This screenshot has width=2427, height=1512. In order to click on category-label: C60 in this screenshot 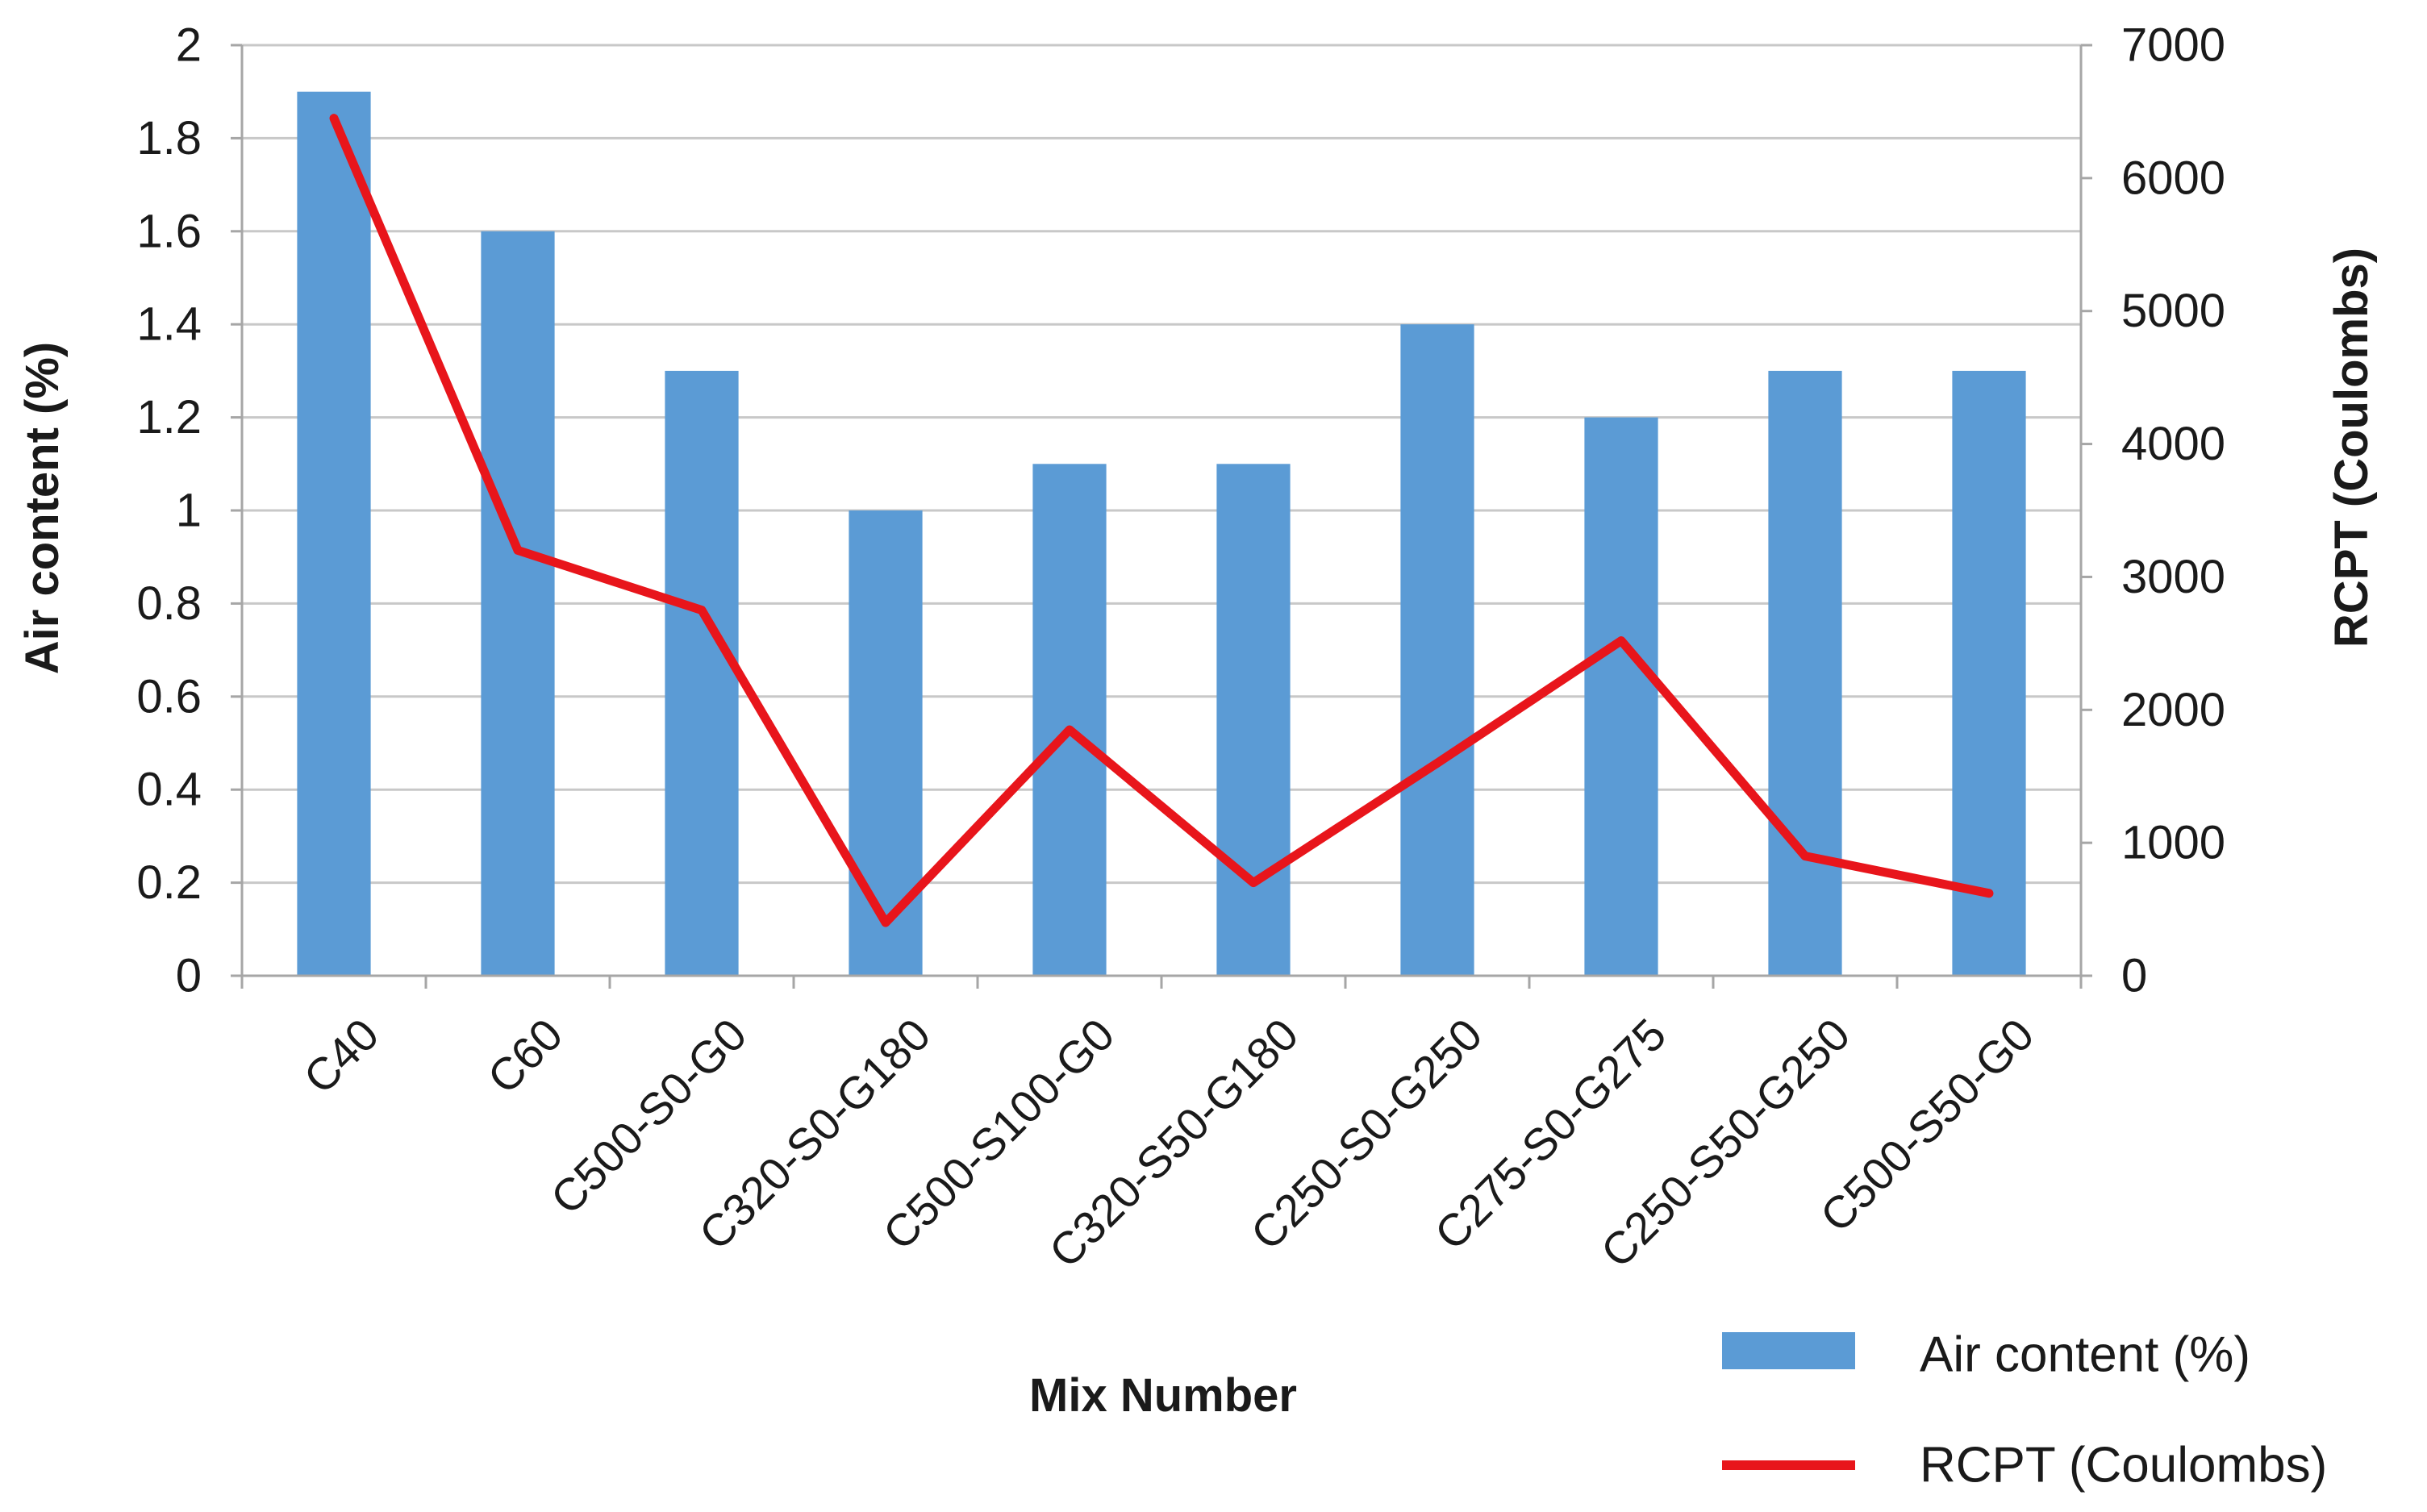, I will do `click(524, 1056)`.